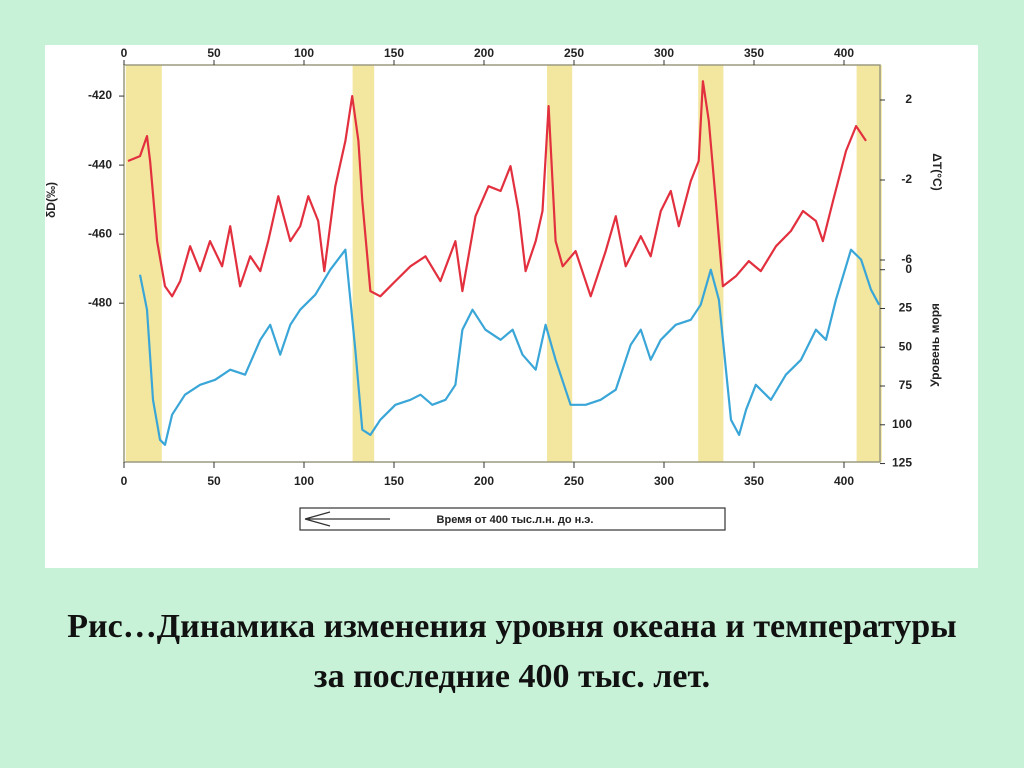  I want to click on y-tick-label: -440, so click(100, 164).